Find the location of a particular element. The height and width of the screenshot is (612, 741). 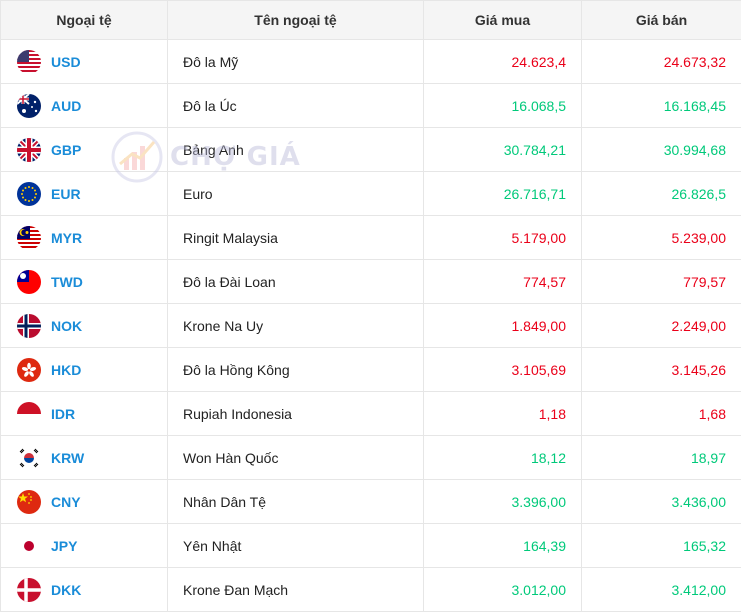

header-sell-price: Giá bán is located at coordinates (661, 20).